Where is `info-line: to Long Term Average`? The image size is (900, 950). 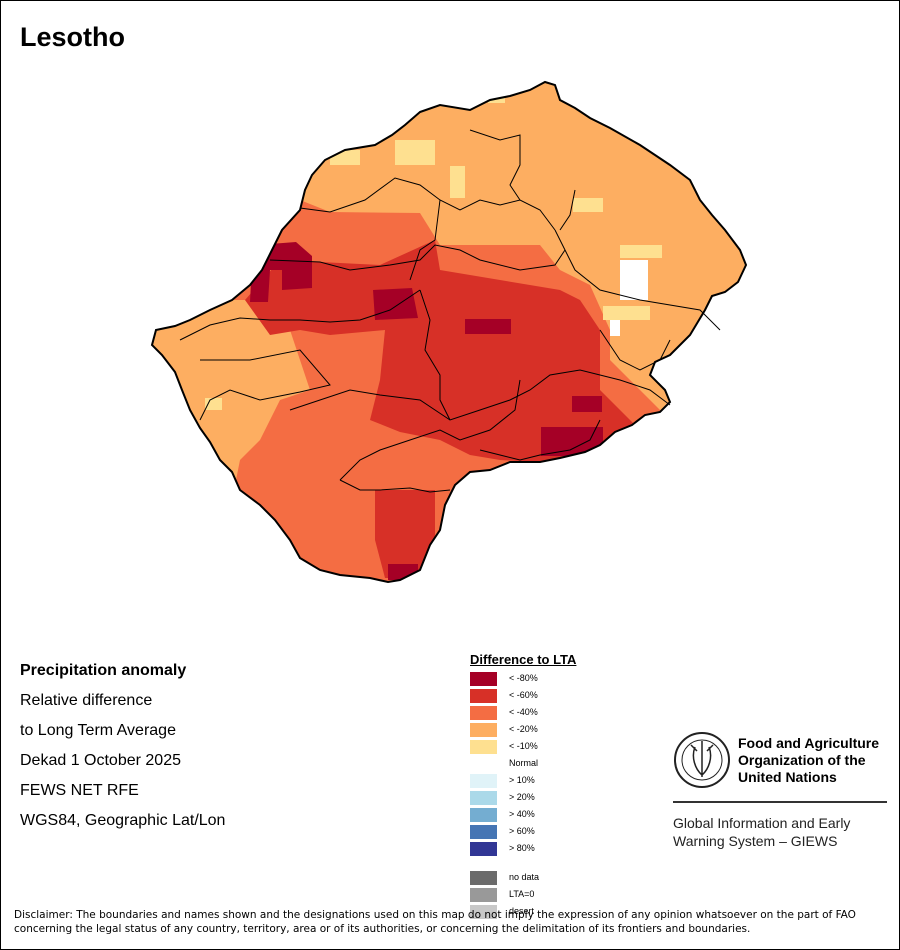
info-line: to Long Term Average is located at coordinates (98, 730).